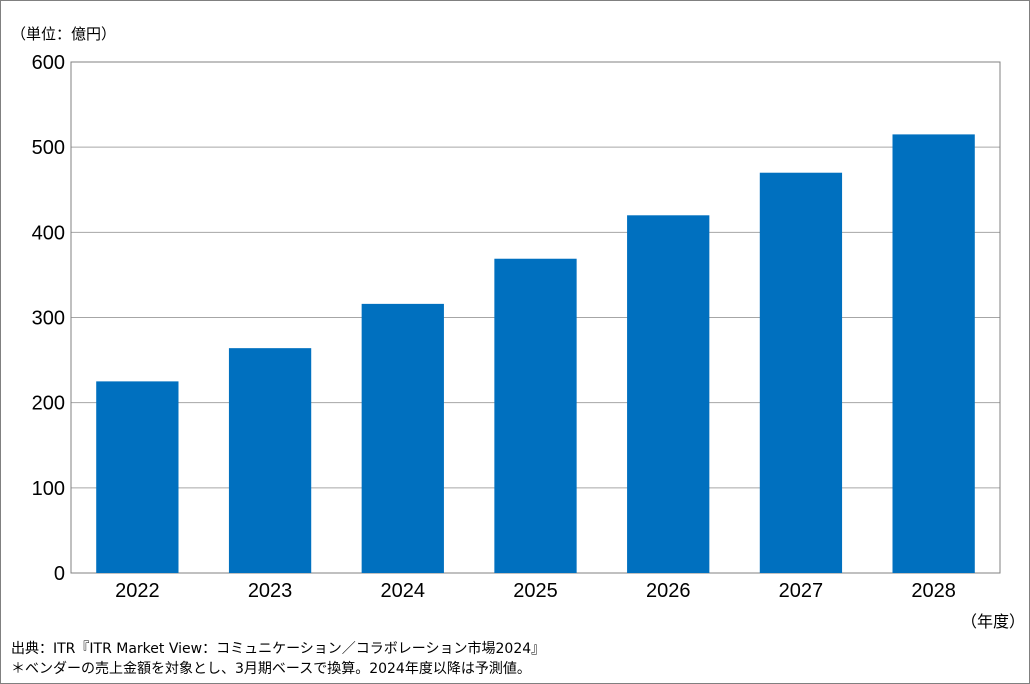  Describe the element at coordinates (137, 477) in the screenshot. I see `bar-2022` at that location.